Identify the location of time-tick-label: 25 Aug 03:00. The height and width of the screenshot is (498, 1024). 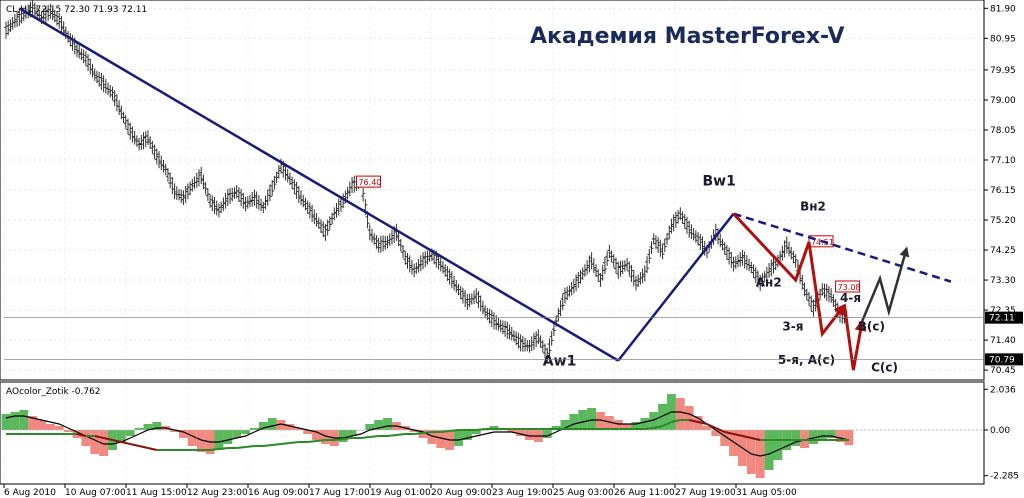
(583, 493).